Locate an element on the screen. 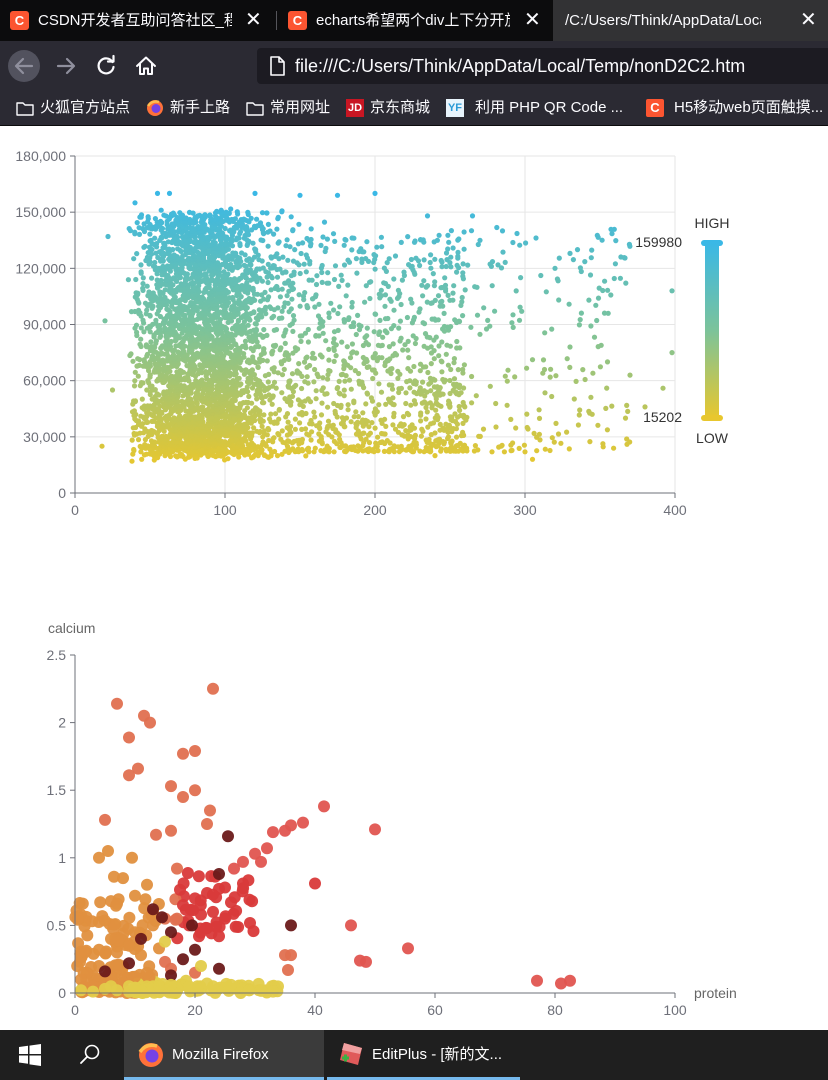  home-button is located at coordinates (146, 66).